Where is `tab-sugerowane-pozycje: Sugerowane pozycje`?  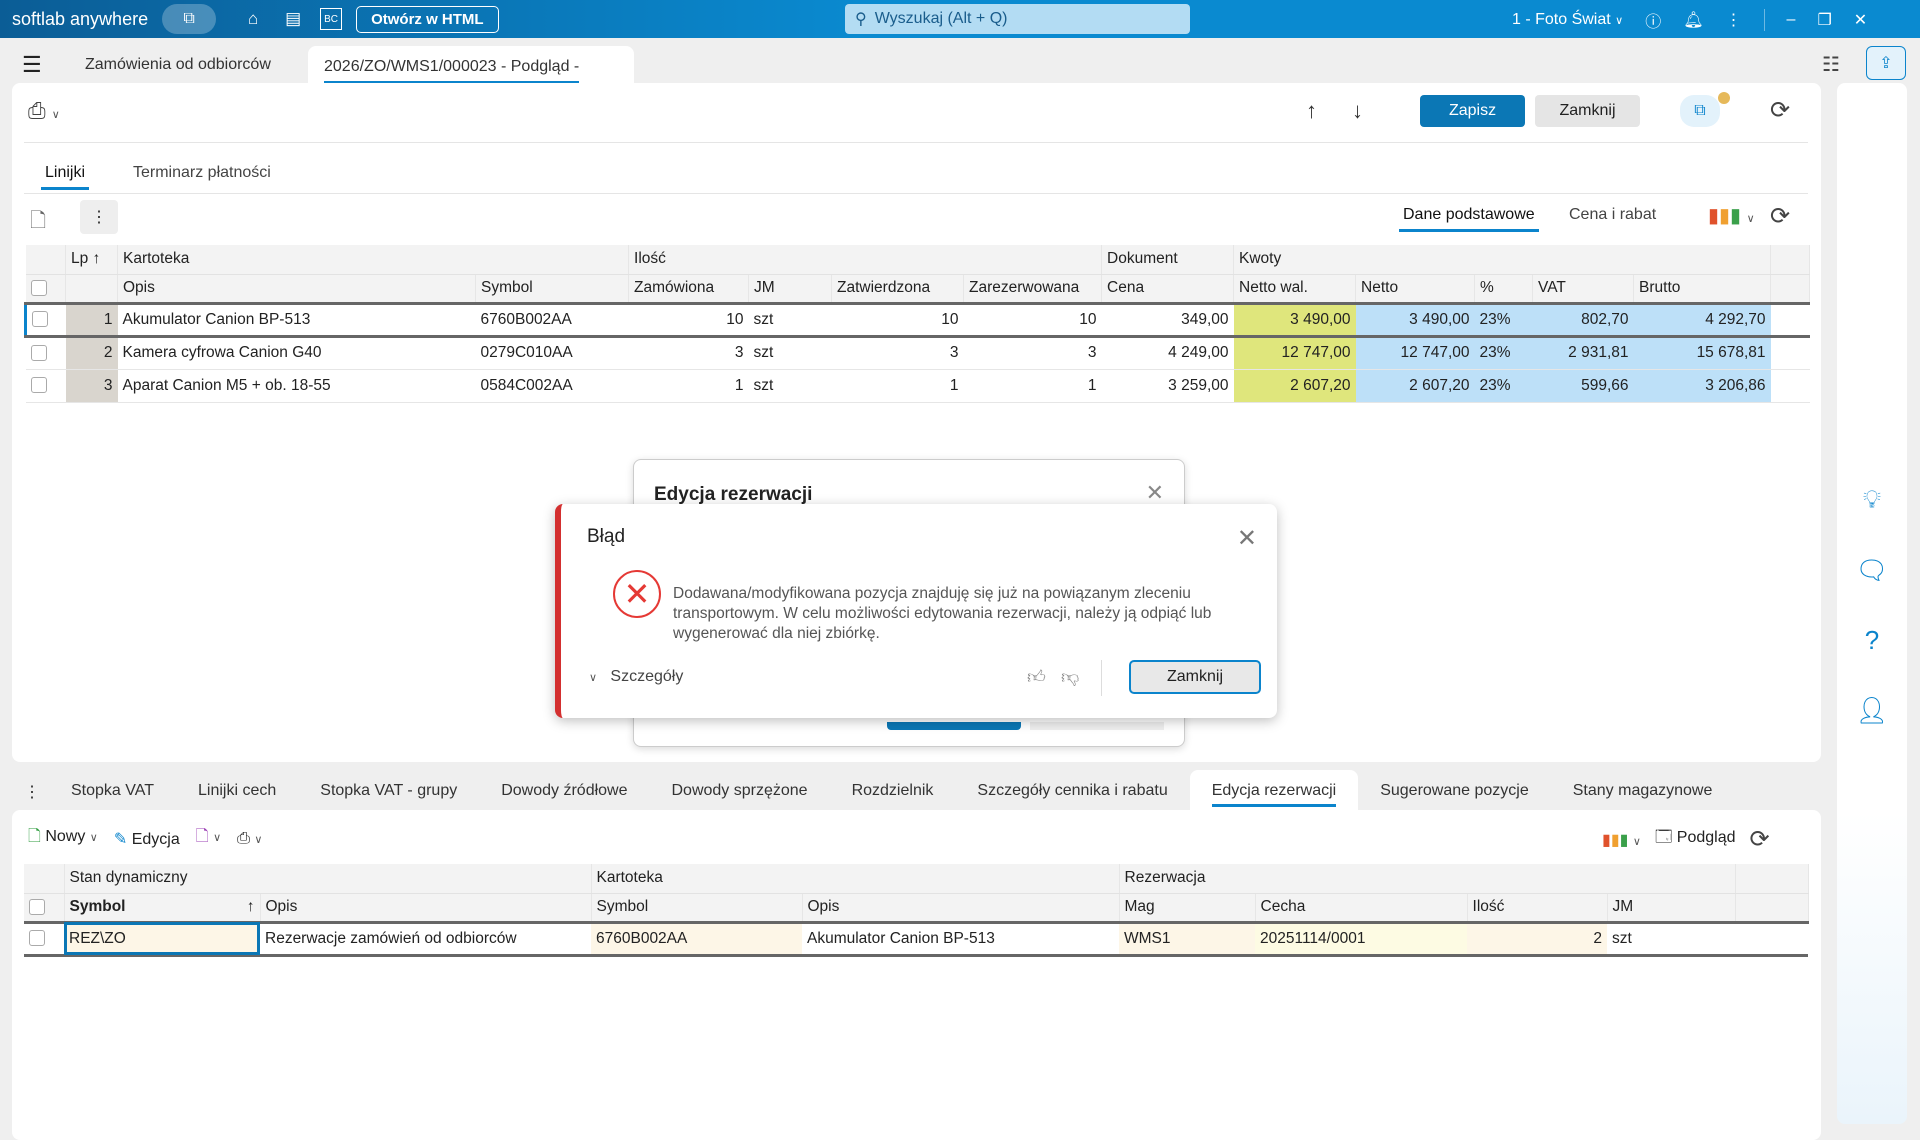 tab-sugerowane-pozycje: Sugerowane pozycje is located at coordinates (1454, 790).